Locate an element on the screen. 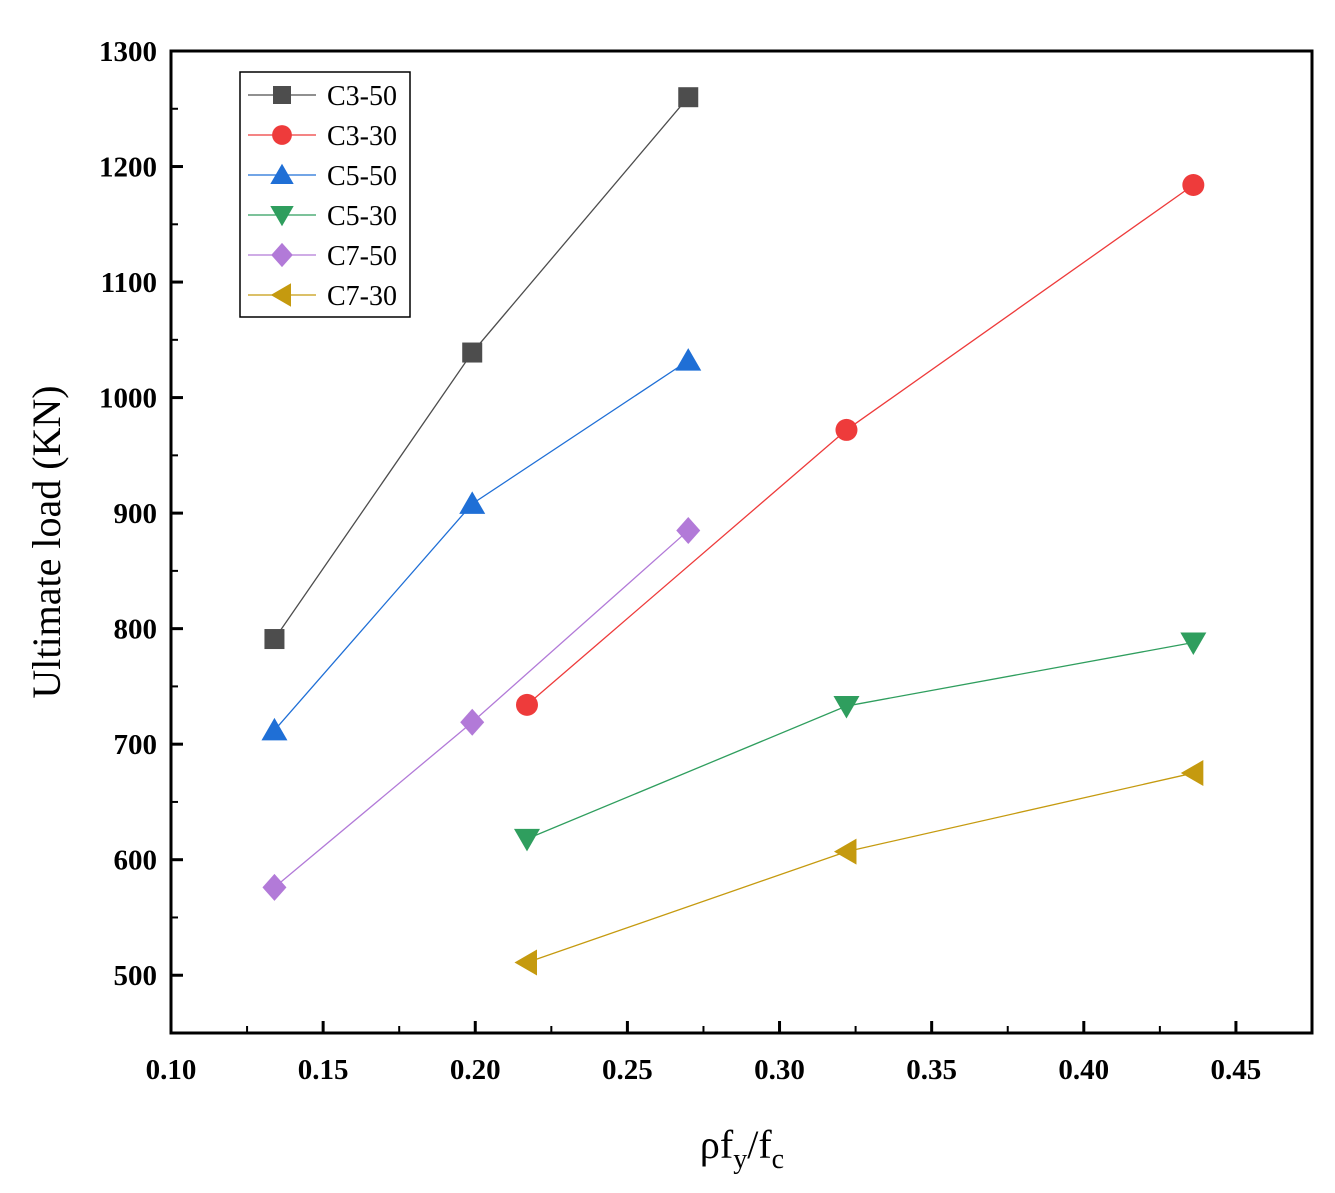 This screenshot has width=1335, height=1193. legend-label: C3-50 is located at coordinates (362, 96).